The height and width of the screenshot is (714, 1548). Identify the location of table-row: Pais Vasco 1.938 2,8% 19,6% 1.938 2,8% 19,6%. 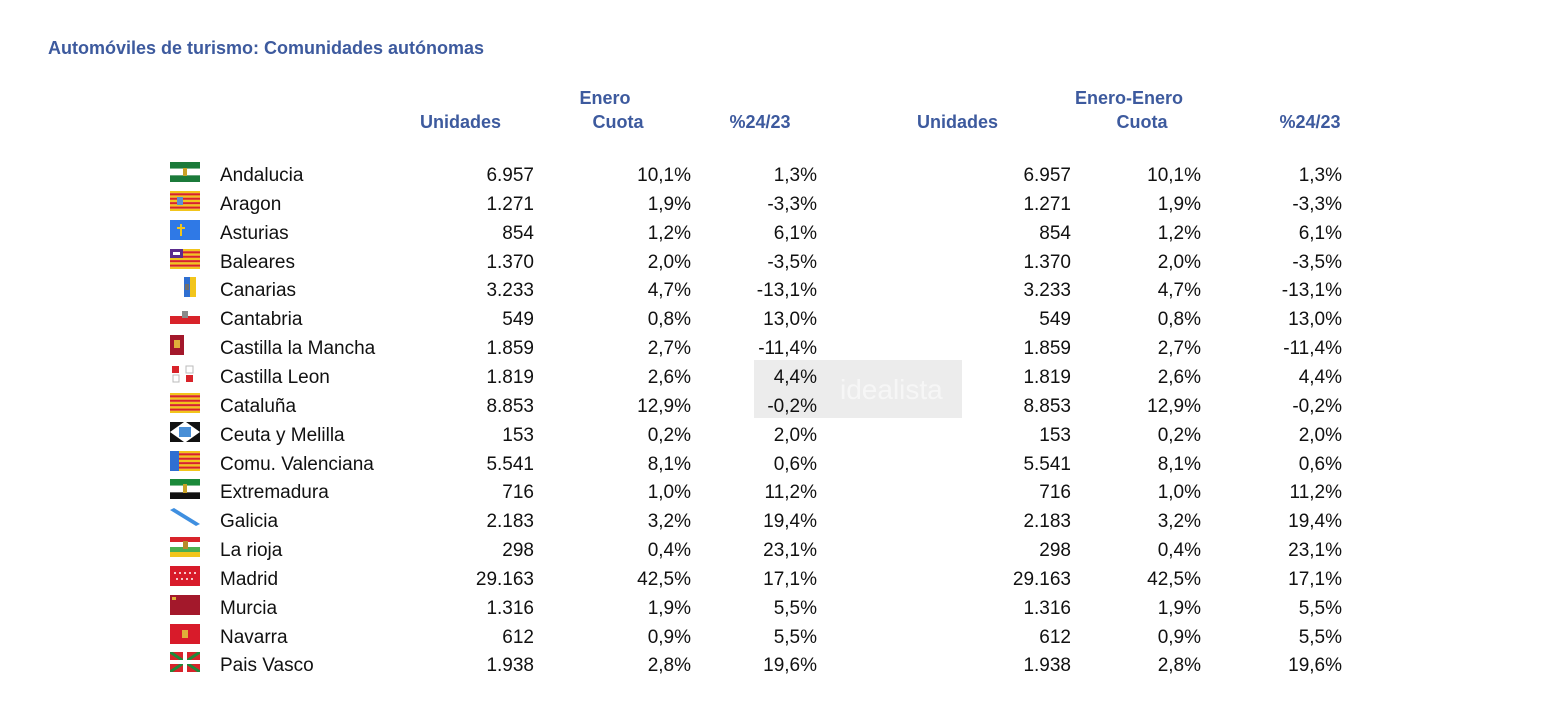
(774, 666).